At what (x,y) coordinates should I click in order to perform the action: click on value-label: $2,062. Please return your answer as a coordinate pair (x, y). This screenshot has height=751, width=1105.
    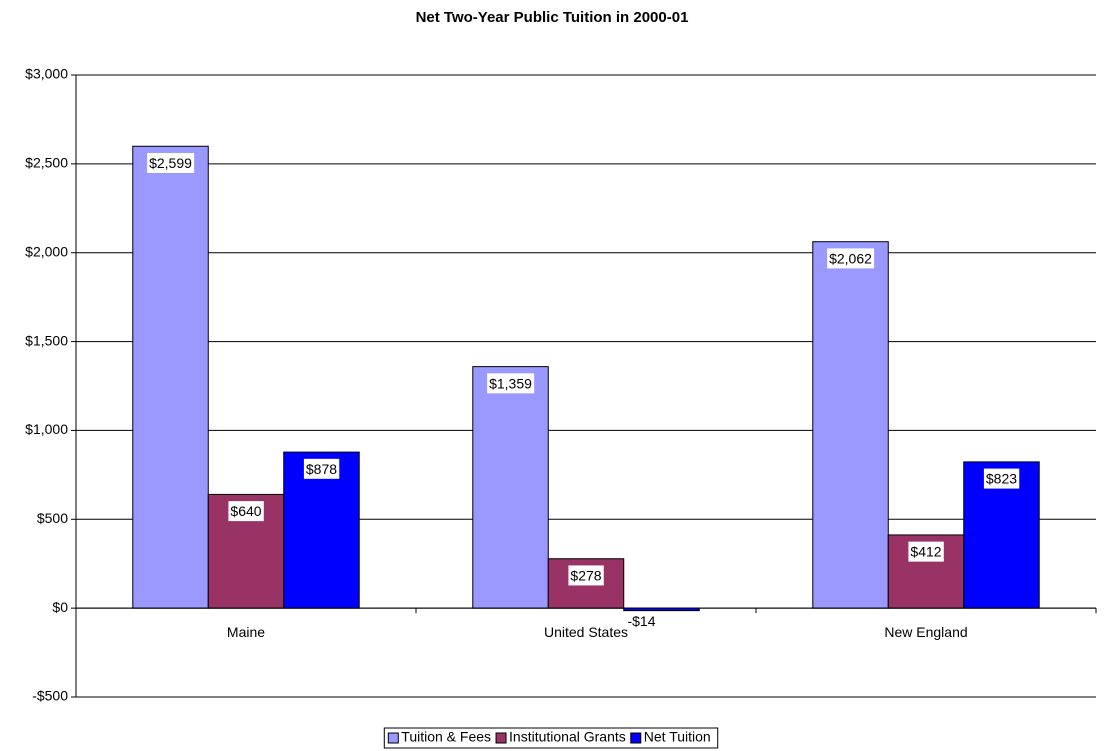
    Looking at the image, I should click on (850, 258).